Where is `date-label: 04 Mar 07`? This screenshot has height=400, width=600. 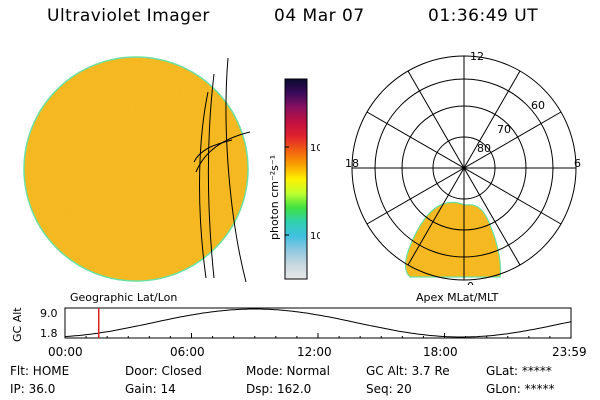
date-label: 04 Mar 07 is located at coordinates (319, 16).